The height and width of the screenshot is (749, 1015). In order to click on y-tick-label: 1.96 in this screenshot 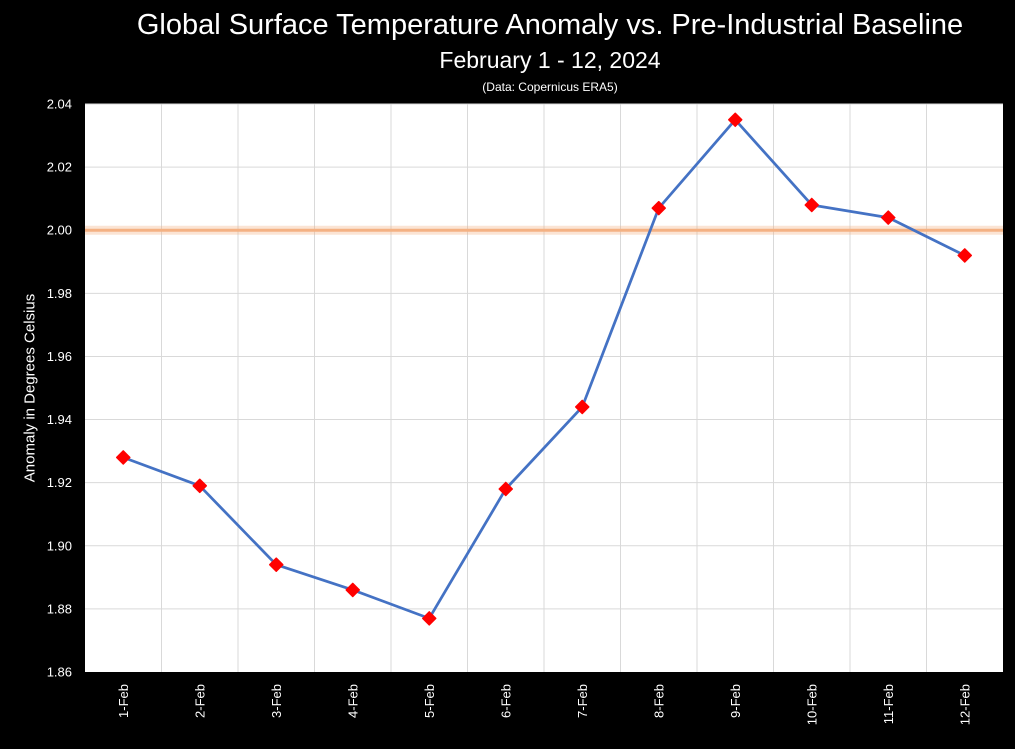, I will do `click(59, 356)`.